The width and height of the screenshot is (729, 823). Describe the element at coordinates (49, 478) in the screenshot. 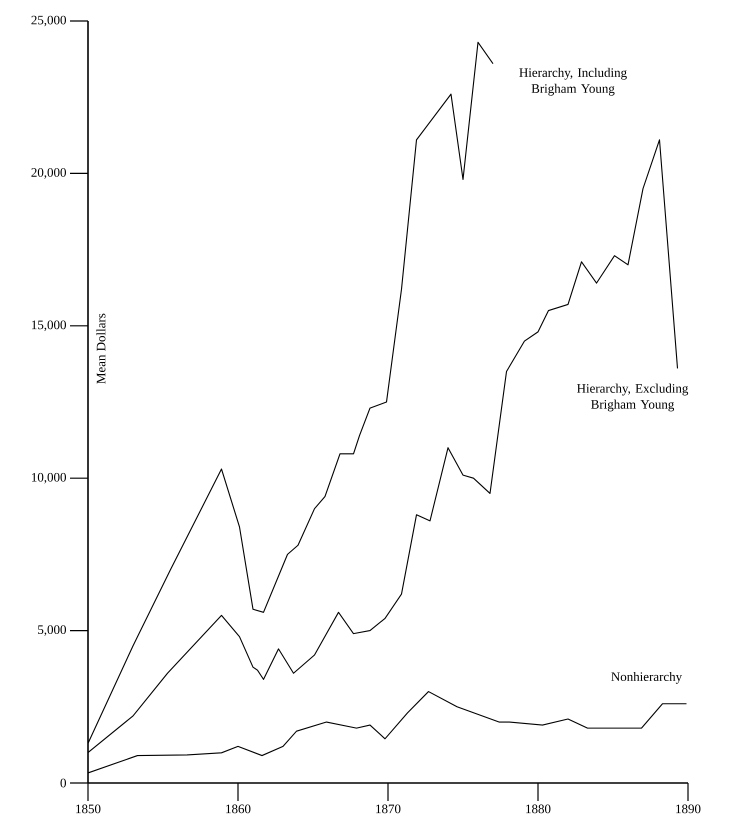

I see `y-tick-label: 10,000` at that location.